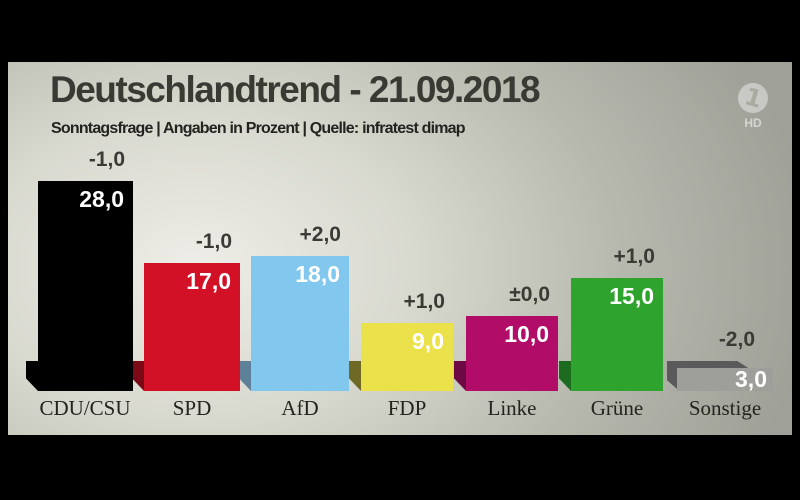 The image size is (800, 500). I want to click on category-label-linke: Linke, so click(512, 408).